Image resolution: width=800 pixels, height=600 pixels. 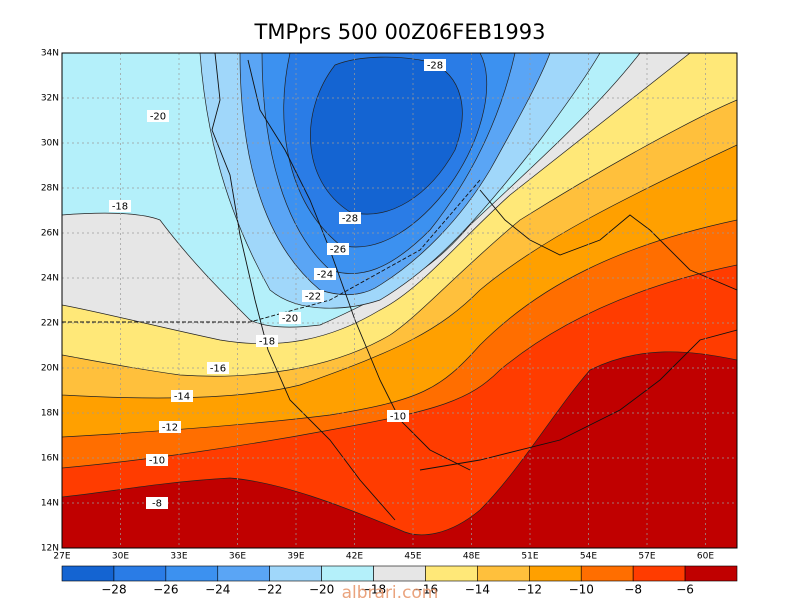 What do you see at coordinates (50, 279) in the screenshot?
I see `lat-label: 24N` at bounding box center [50, 279].